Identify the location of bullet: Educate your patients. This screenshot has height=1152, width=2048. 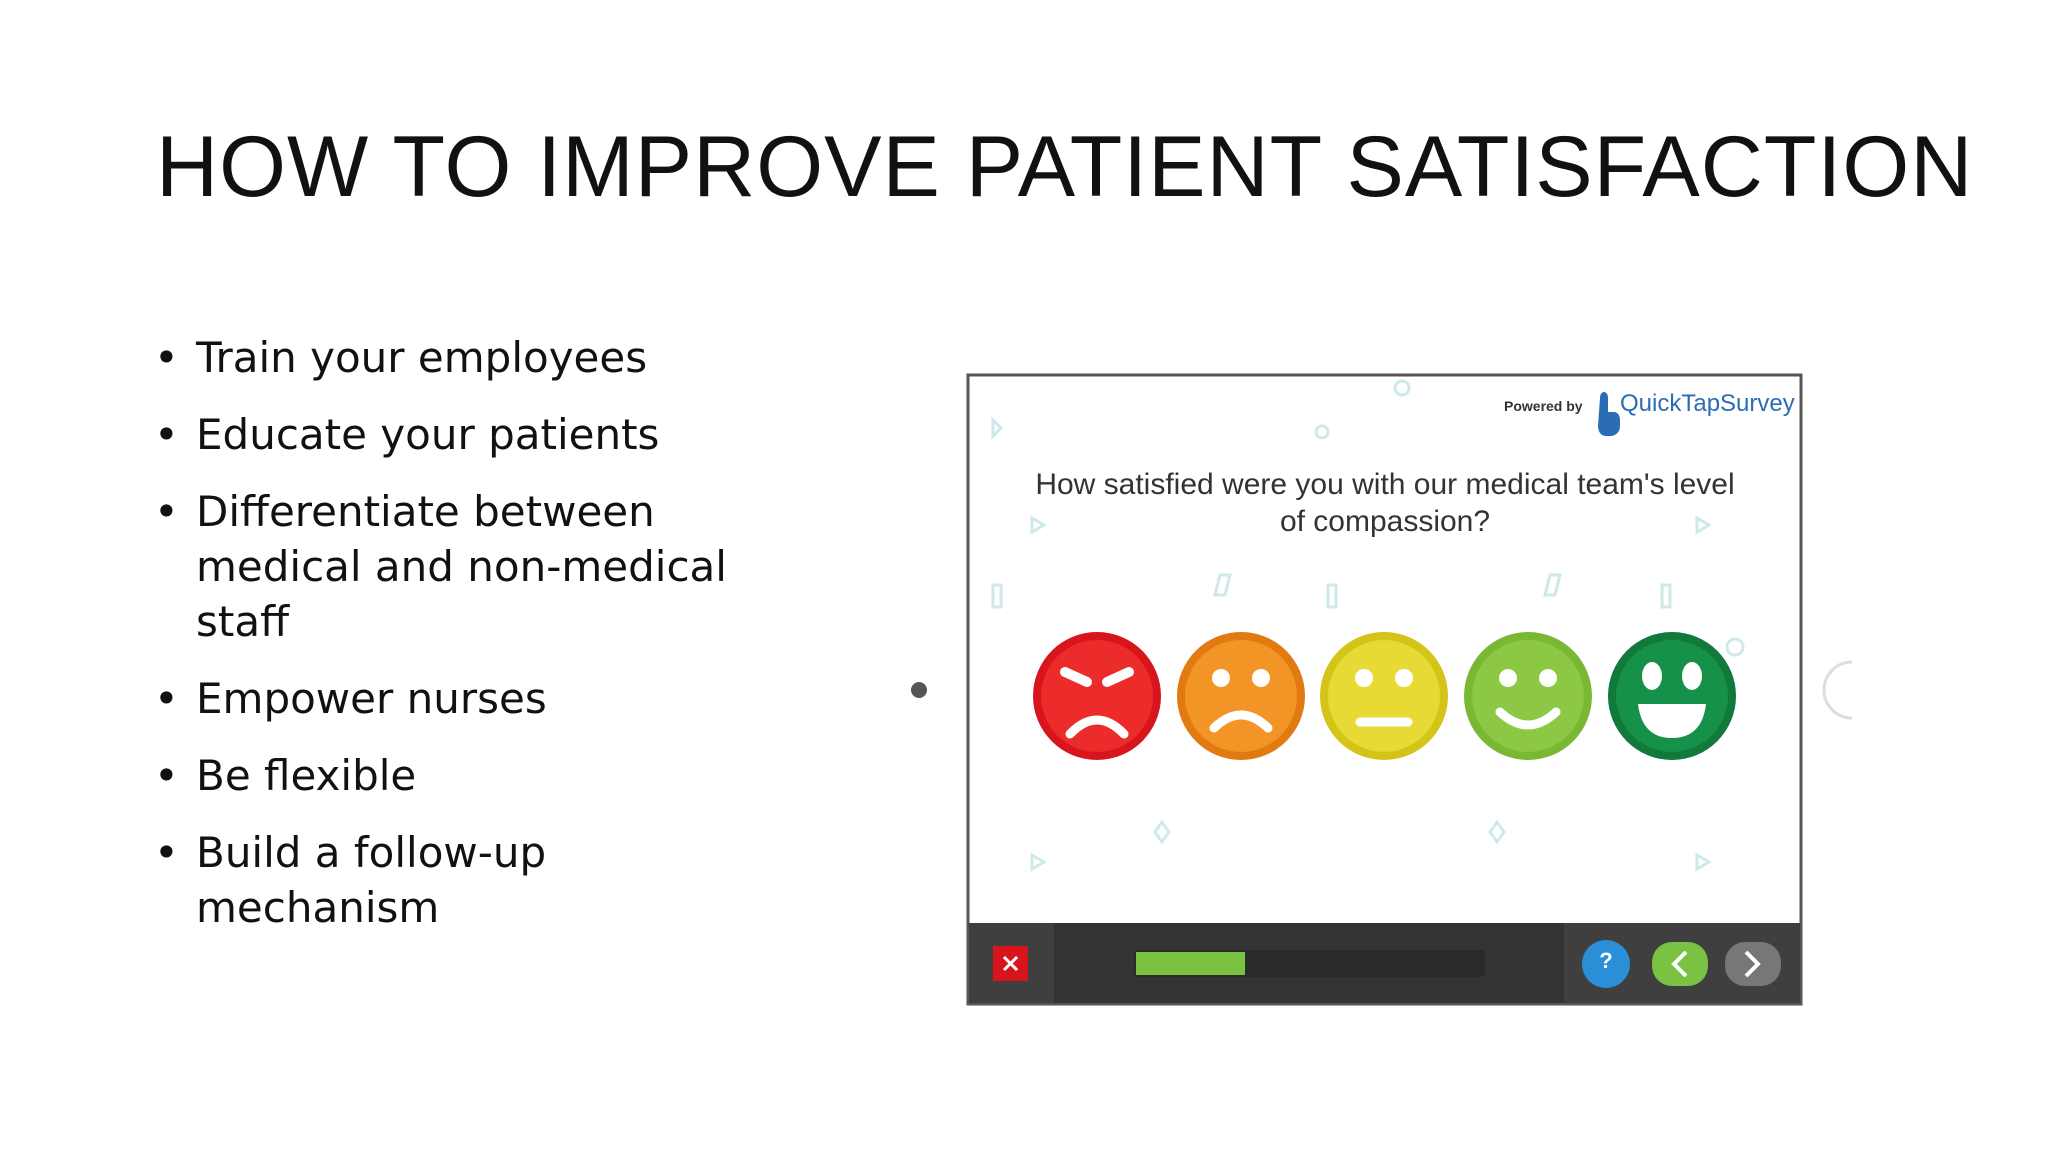
(475, 434).